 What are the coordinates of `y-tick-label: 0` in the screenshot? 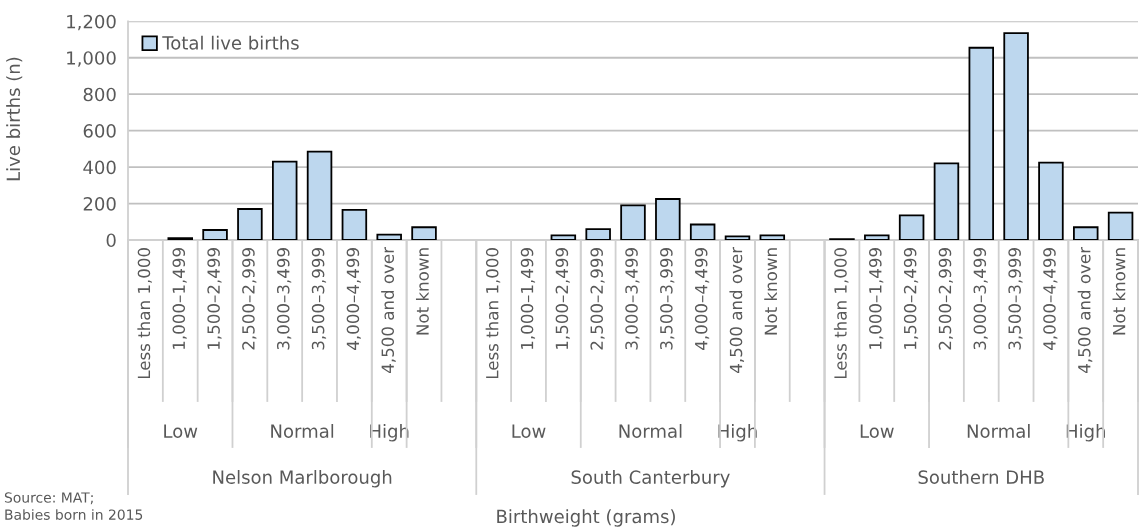 It's located at (111, 240).